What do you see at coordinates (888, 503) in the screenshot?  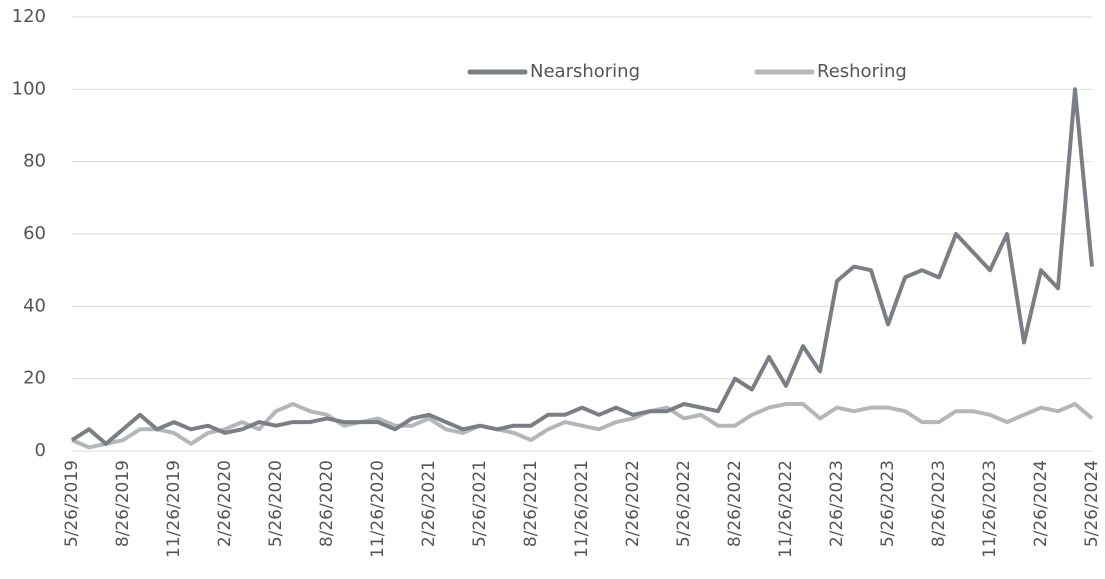 I see `x-tick-label: 5/26/2023` at bounding box center [888, 503].